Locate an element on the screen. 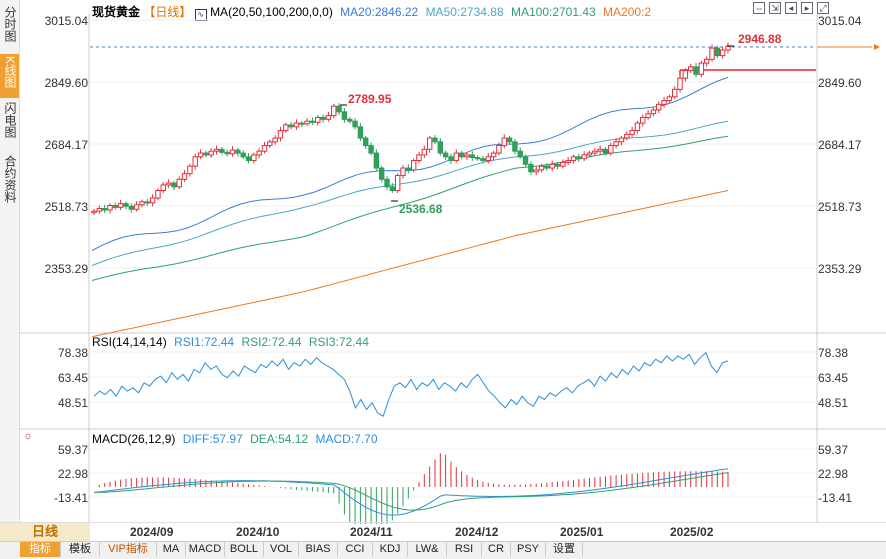 The image size is (886, 559). macd-tick-left: 22.98 is located at coordinates (72, 474).